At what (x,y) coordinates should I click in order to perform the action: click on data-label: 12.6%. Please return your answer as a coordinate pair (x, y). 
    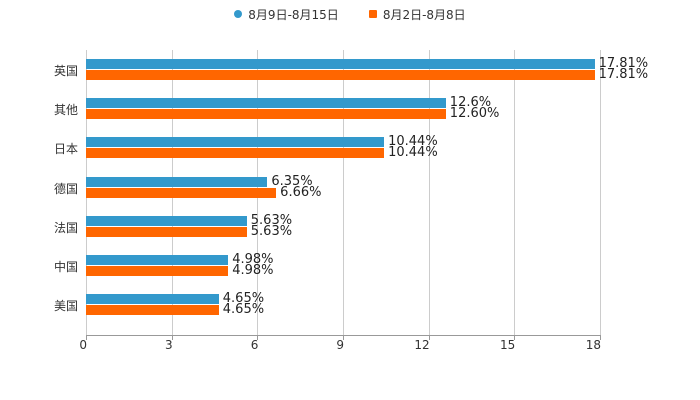
    Looking at the image, I should click on (470, 103).